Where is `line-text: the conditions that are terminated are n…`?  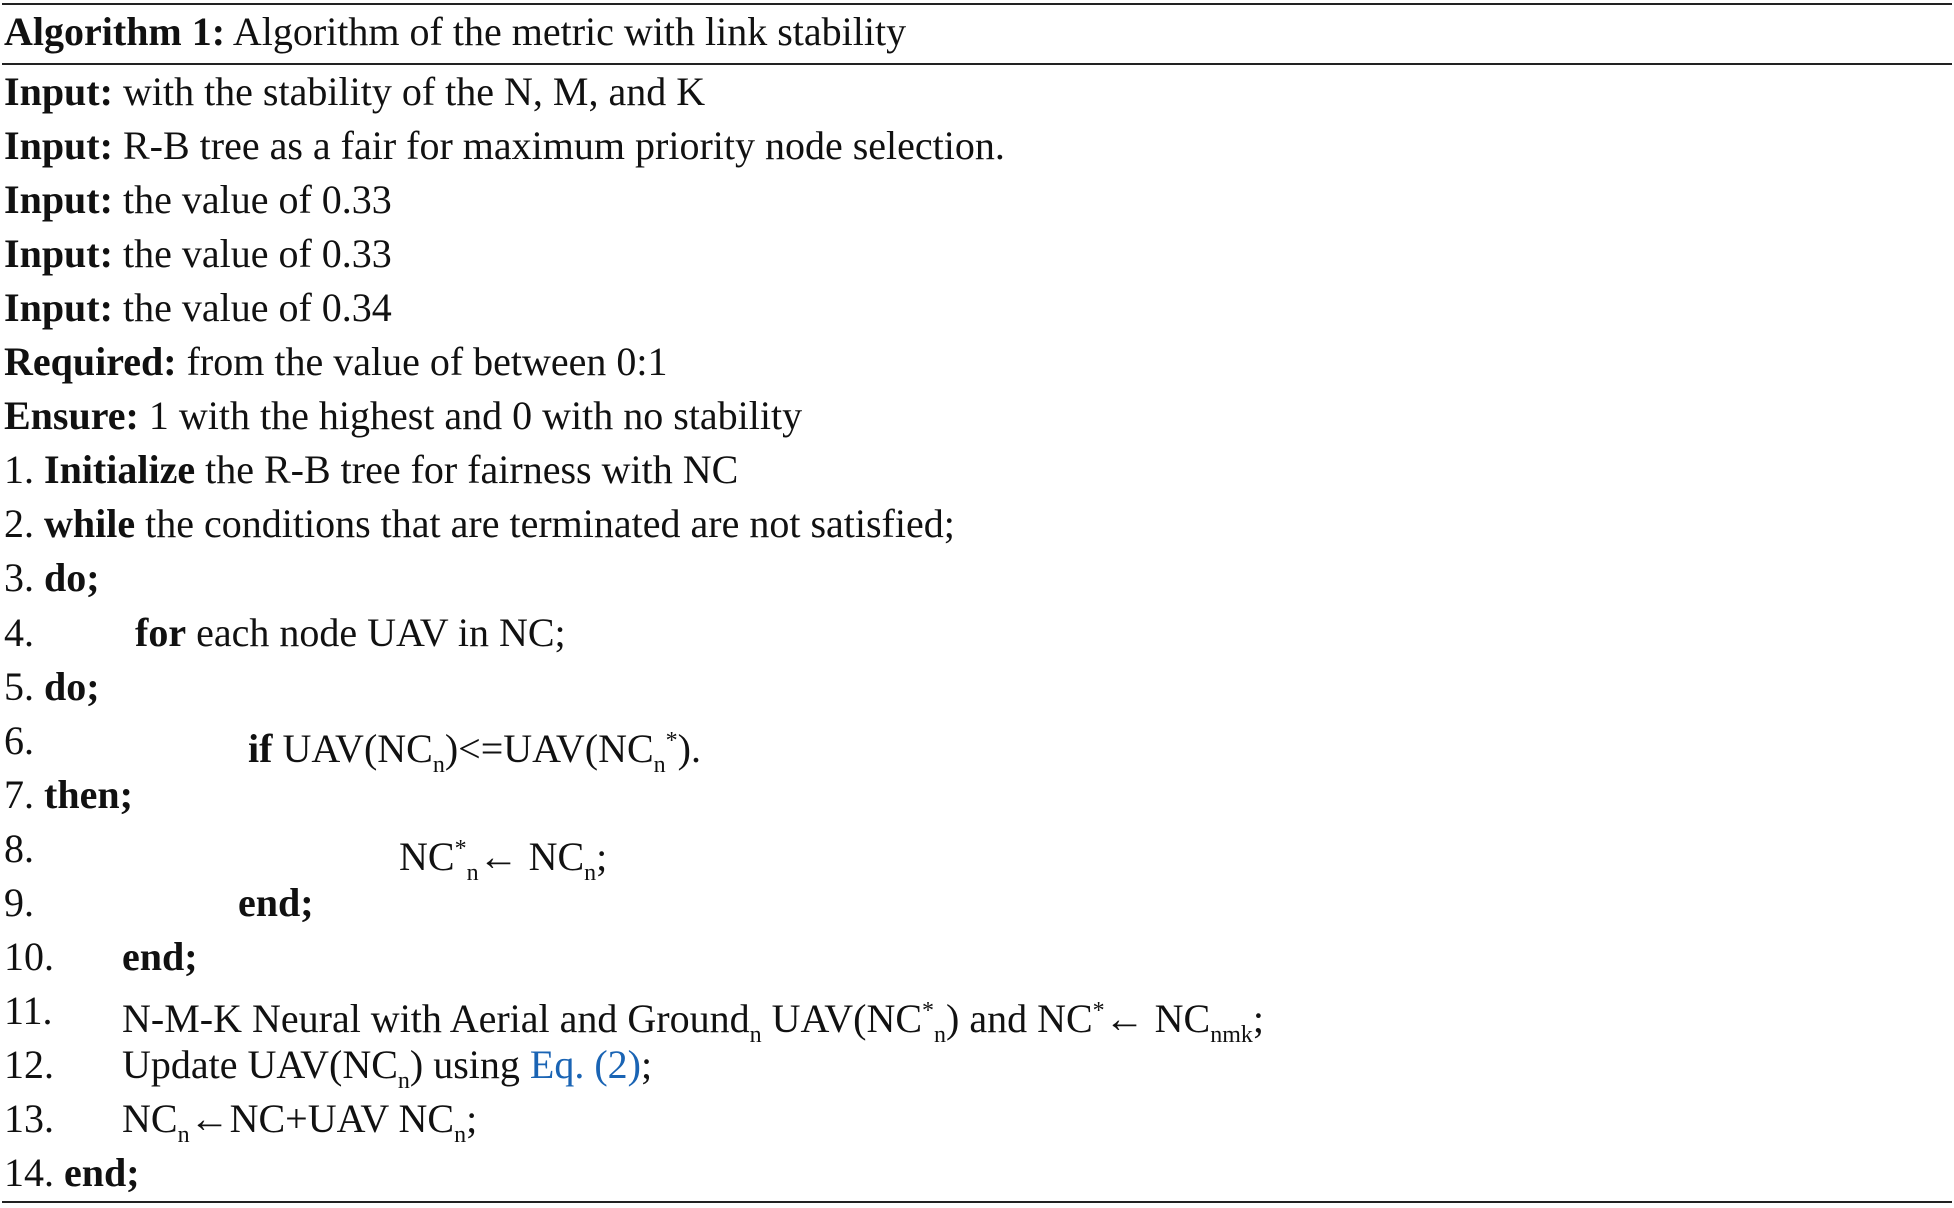
line-text: the conditions that are terminated are n… is located at coordinates (545, 524).